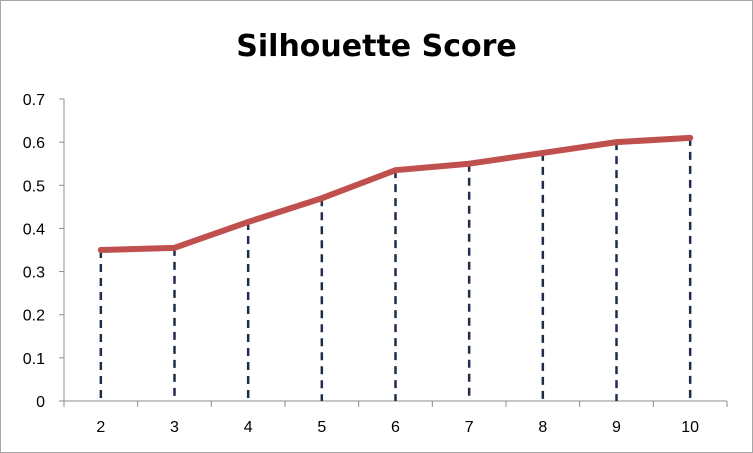 The image size is (753, 453). I want to click on y-tick-label: 0.4, so click(34, 229).